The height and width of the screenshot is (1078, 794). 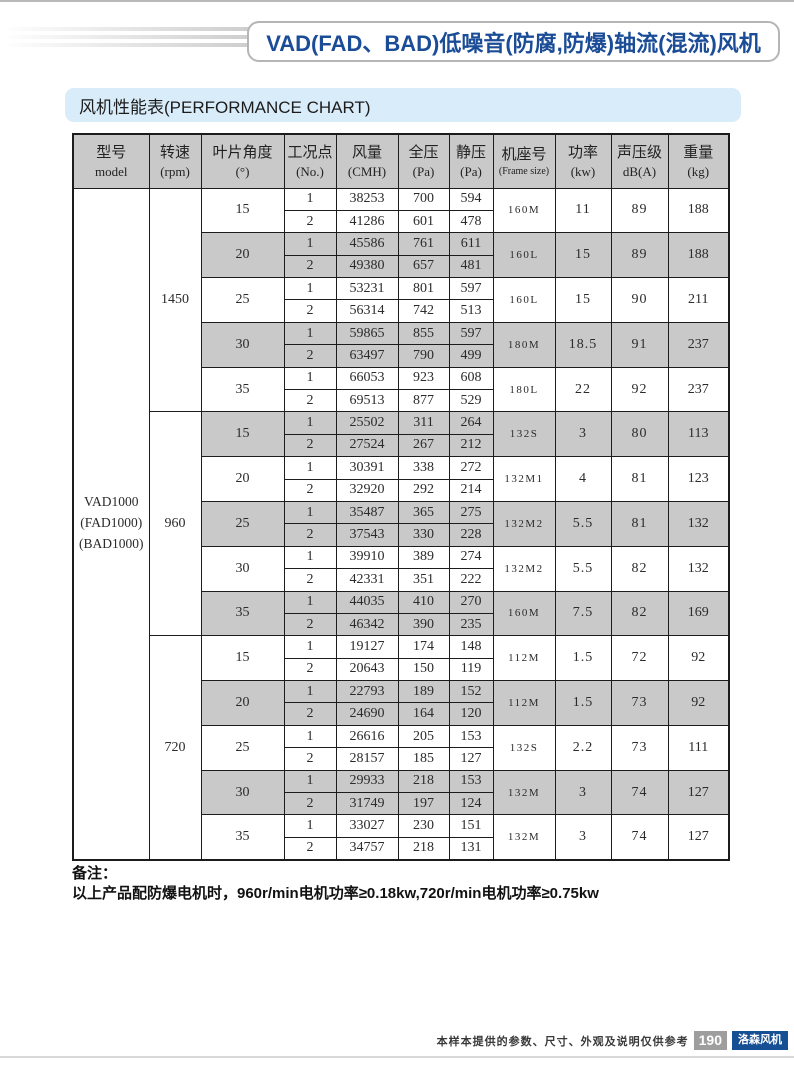 I want to click on table-row: 30 1 29933 218 153 132M 3 74 127, so click(x=401, y=792).